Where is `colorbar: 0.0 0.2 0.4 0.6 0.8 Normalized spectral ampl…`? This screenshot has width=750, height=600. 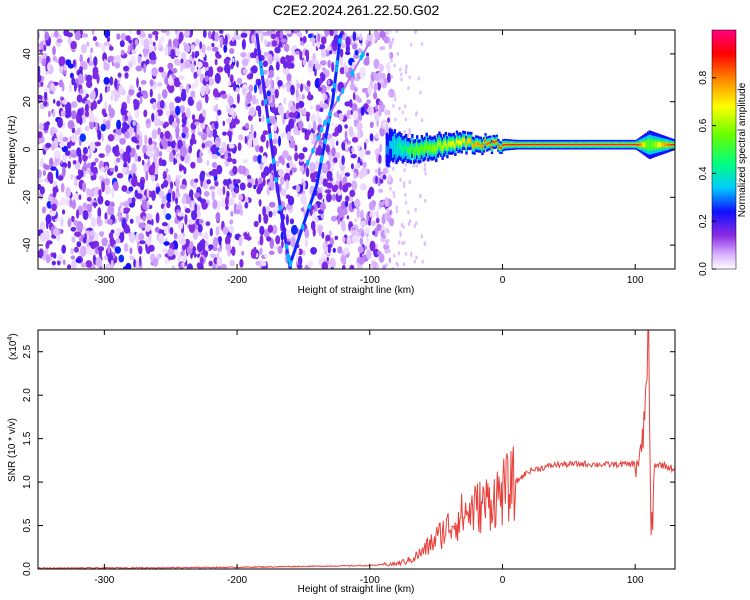 colorbar: 0.0 0.2 0.4 0.6 0.8 Normalized spectral ampl… is located at coordinates (723, 152).